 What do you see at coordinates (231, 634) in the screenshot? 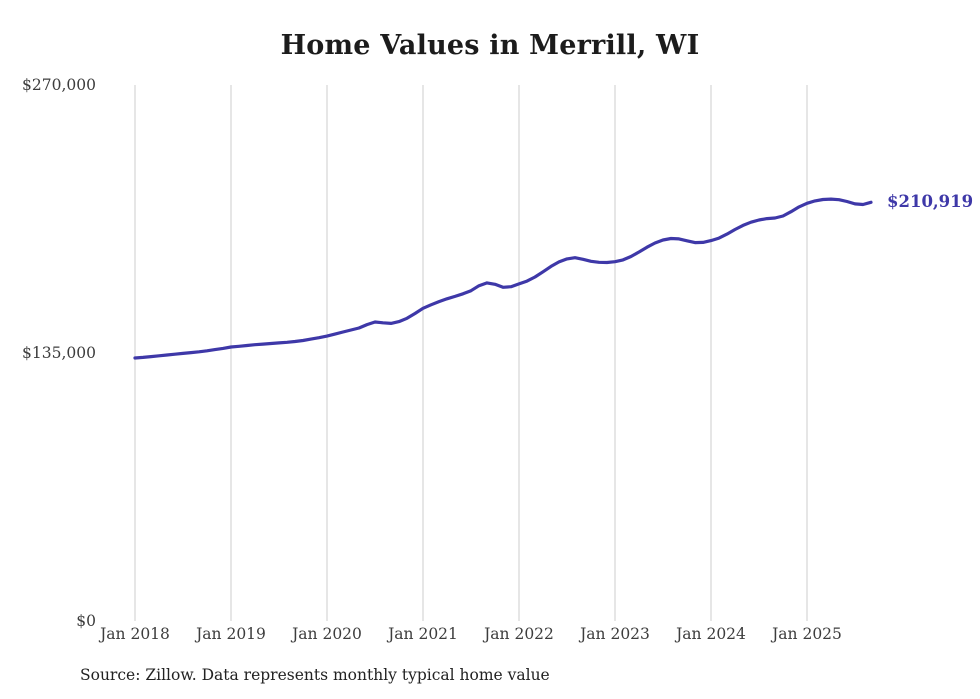
I see `x-tick-label: Jan 2019` at bounding box center [231, 634].